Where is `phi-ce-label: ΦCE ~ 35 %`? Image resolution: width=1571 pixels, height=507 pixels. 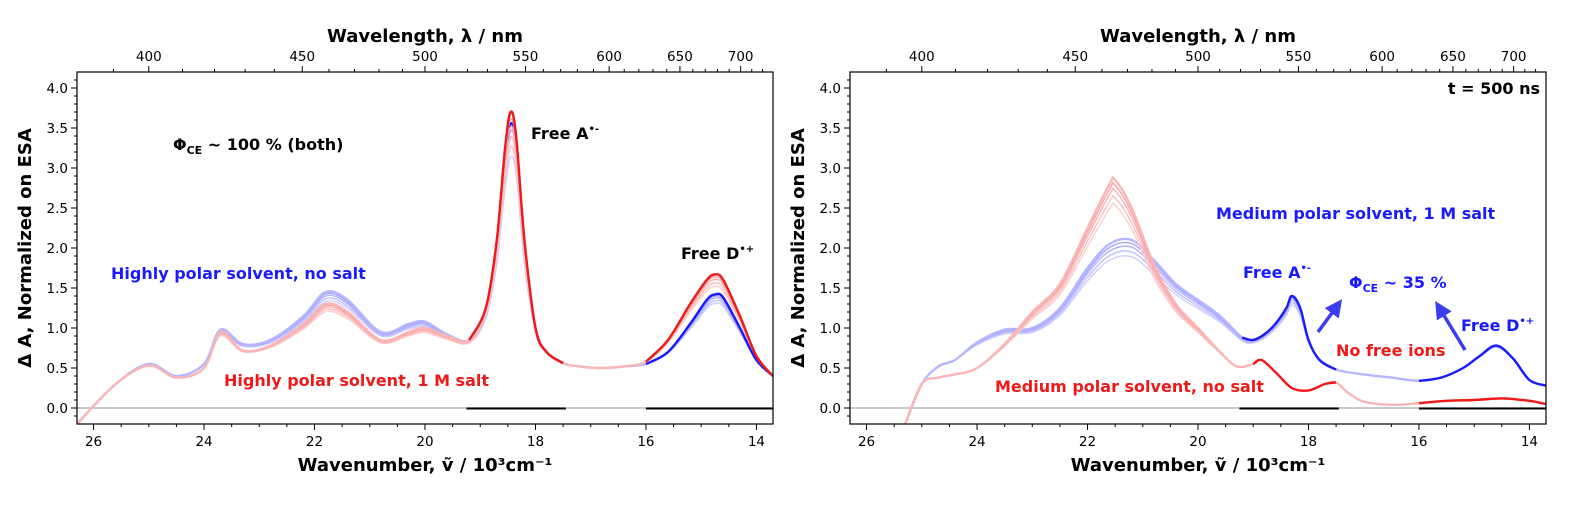
phi-ce-label: ΦCE ~ 35 % is located at coordinates (1398, 284).